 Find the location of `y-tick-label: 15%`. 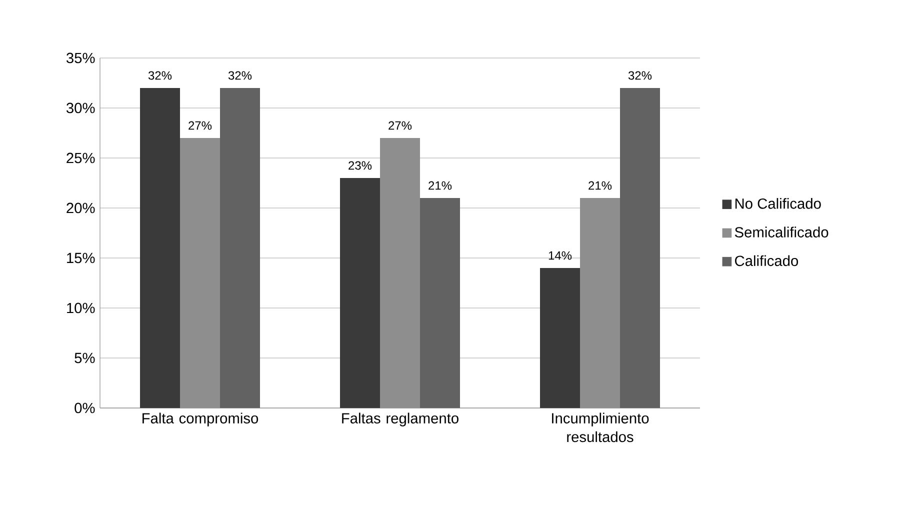

y-tick-label: 15% is located at coordinates (81, 258).